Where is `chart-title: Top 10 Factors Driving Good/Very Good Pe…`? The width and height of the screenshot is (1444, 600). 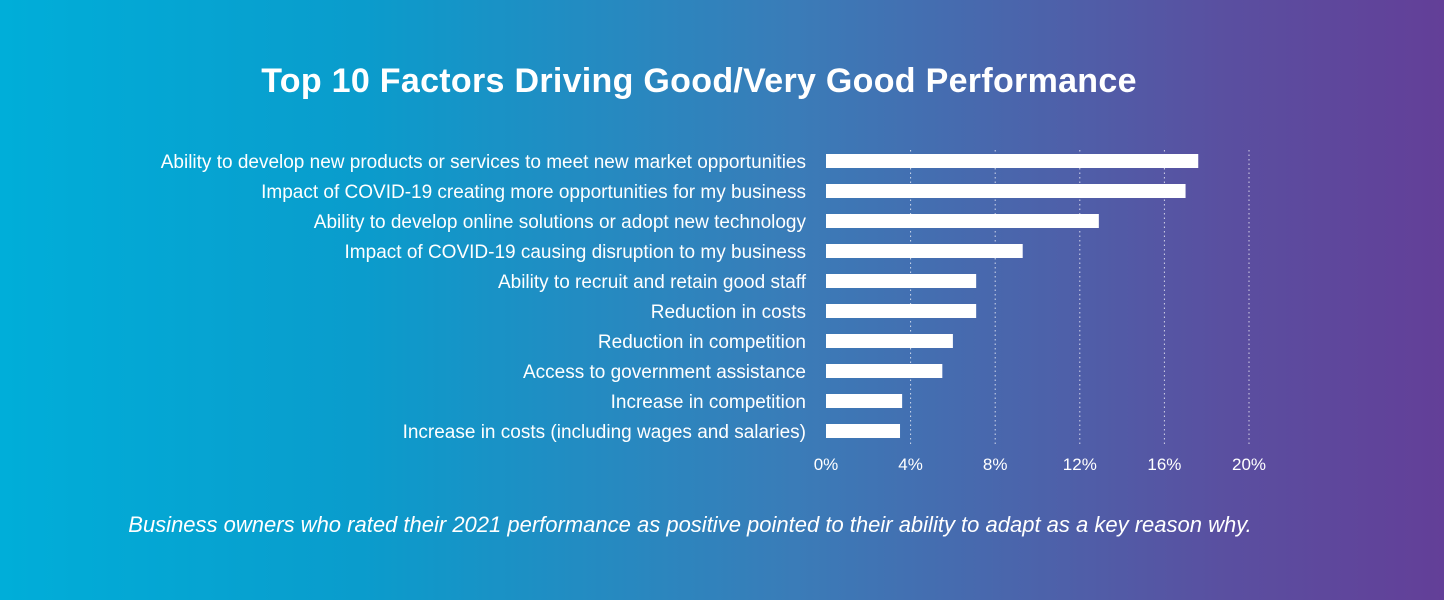 chart-title: Top 10 Factors Driving Good/Very Good Pe… is located at coordinates (699, 81).